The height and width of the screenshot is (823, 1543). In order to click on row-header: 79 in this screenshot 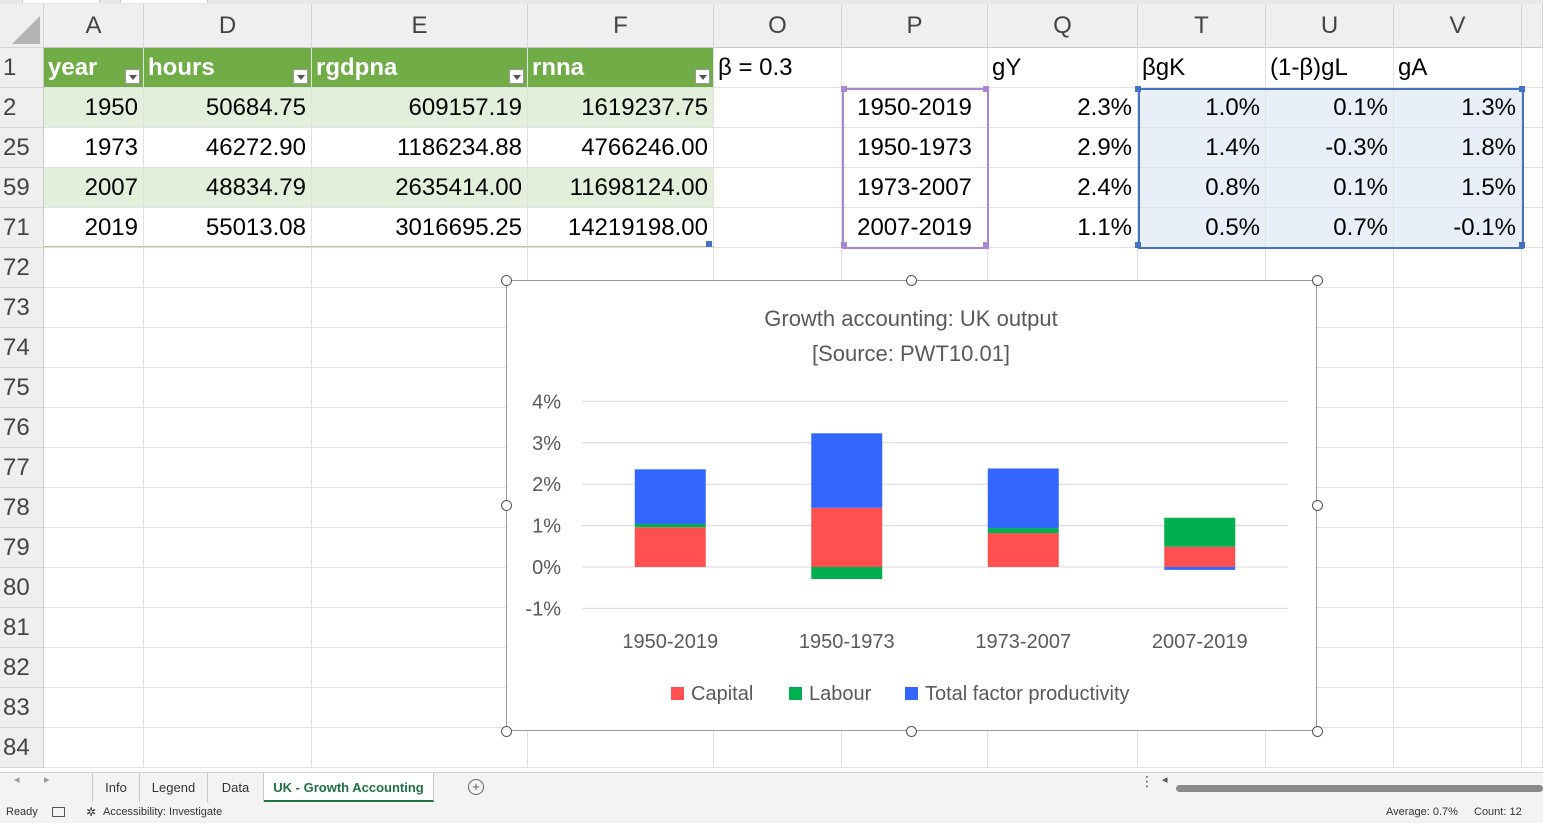, I will do `click(22, 548)`.